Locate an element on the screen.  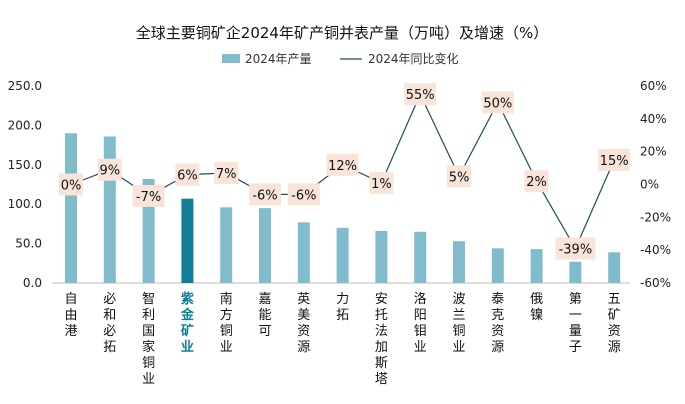
left-tick-label: 0.0 is located at coordinates (32, 283).